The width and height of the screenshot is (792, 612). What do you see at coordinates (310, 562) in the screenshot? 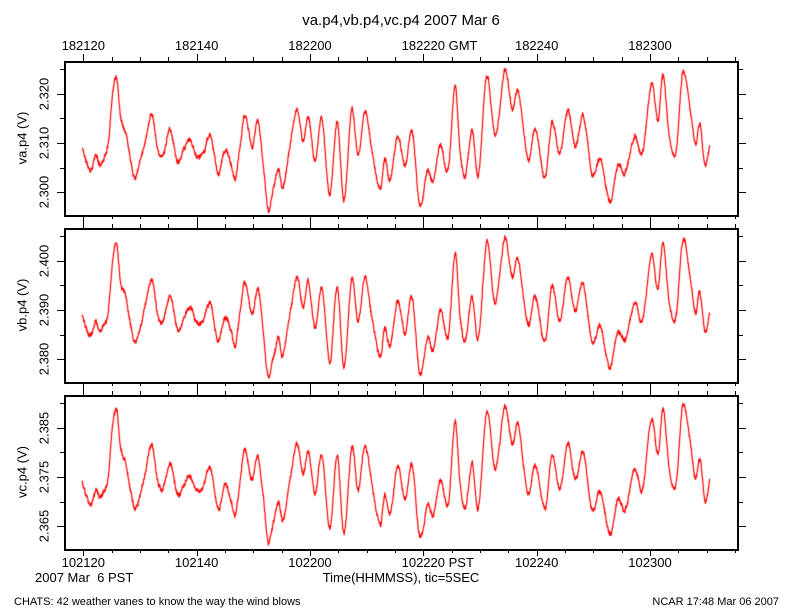
I see `pst-tick-label-text: 102200` at bounding box center [310, 562].